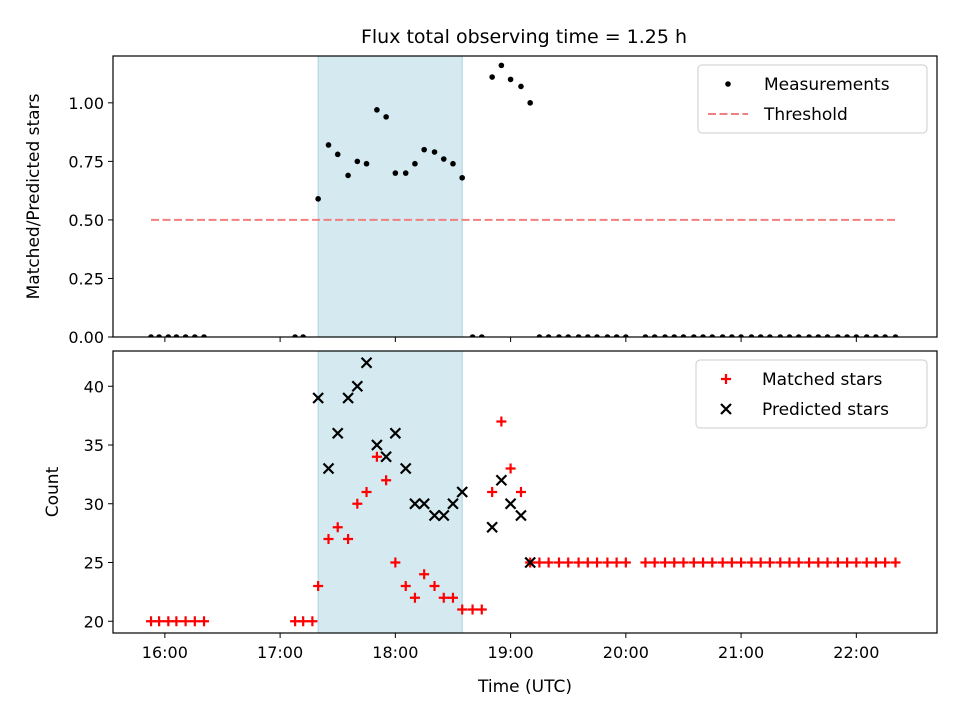 The width and height of the screenshot is (960, 720). Describe the element at coordinates (53, 491) in the screenshot. I see `y-axis-label: Count` at that location.